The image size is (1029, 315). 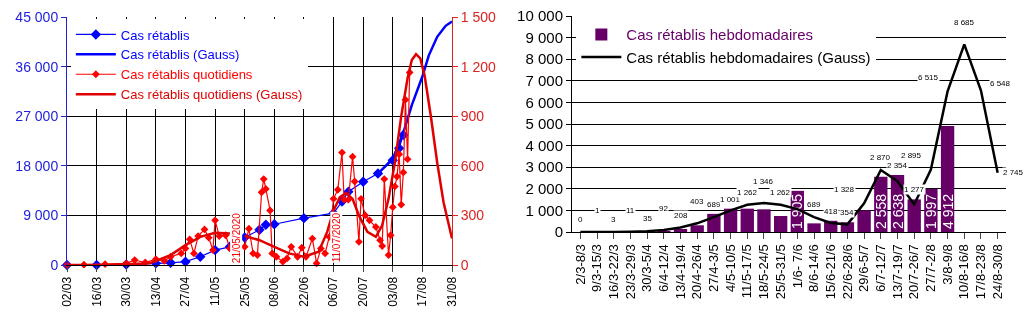 I want to click on data-label: 2 895, so click(x=911, y=155).